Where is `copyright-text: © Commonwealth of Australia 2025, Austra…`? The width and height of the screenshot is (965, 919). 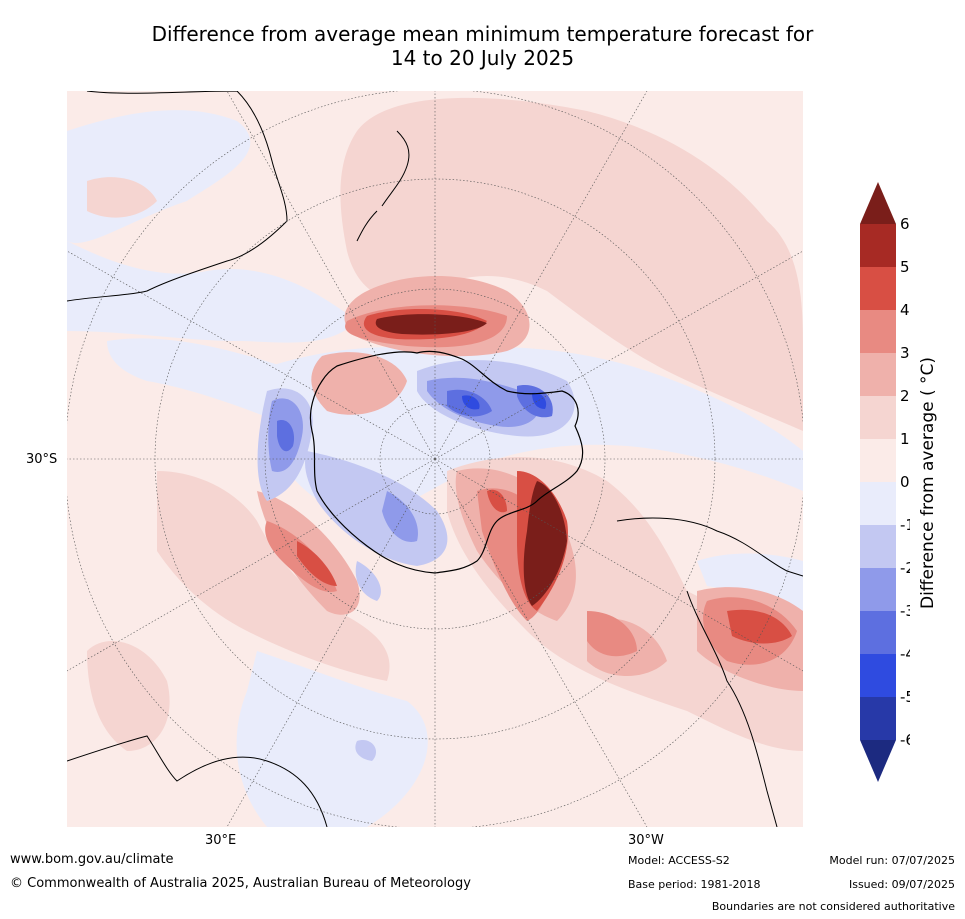
copyright-text: © Commonwealth of Australia 2025, Austra… is located at coordinates (240, 883).